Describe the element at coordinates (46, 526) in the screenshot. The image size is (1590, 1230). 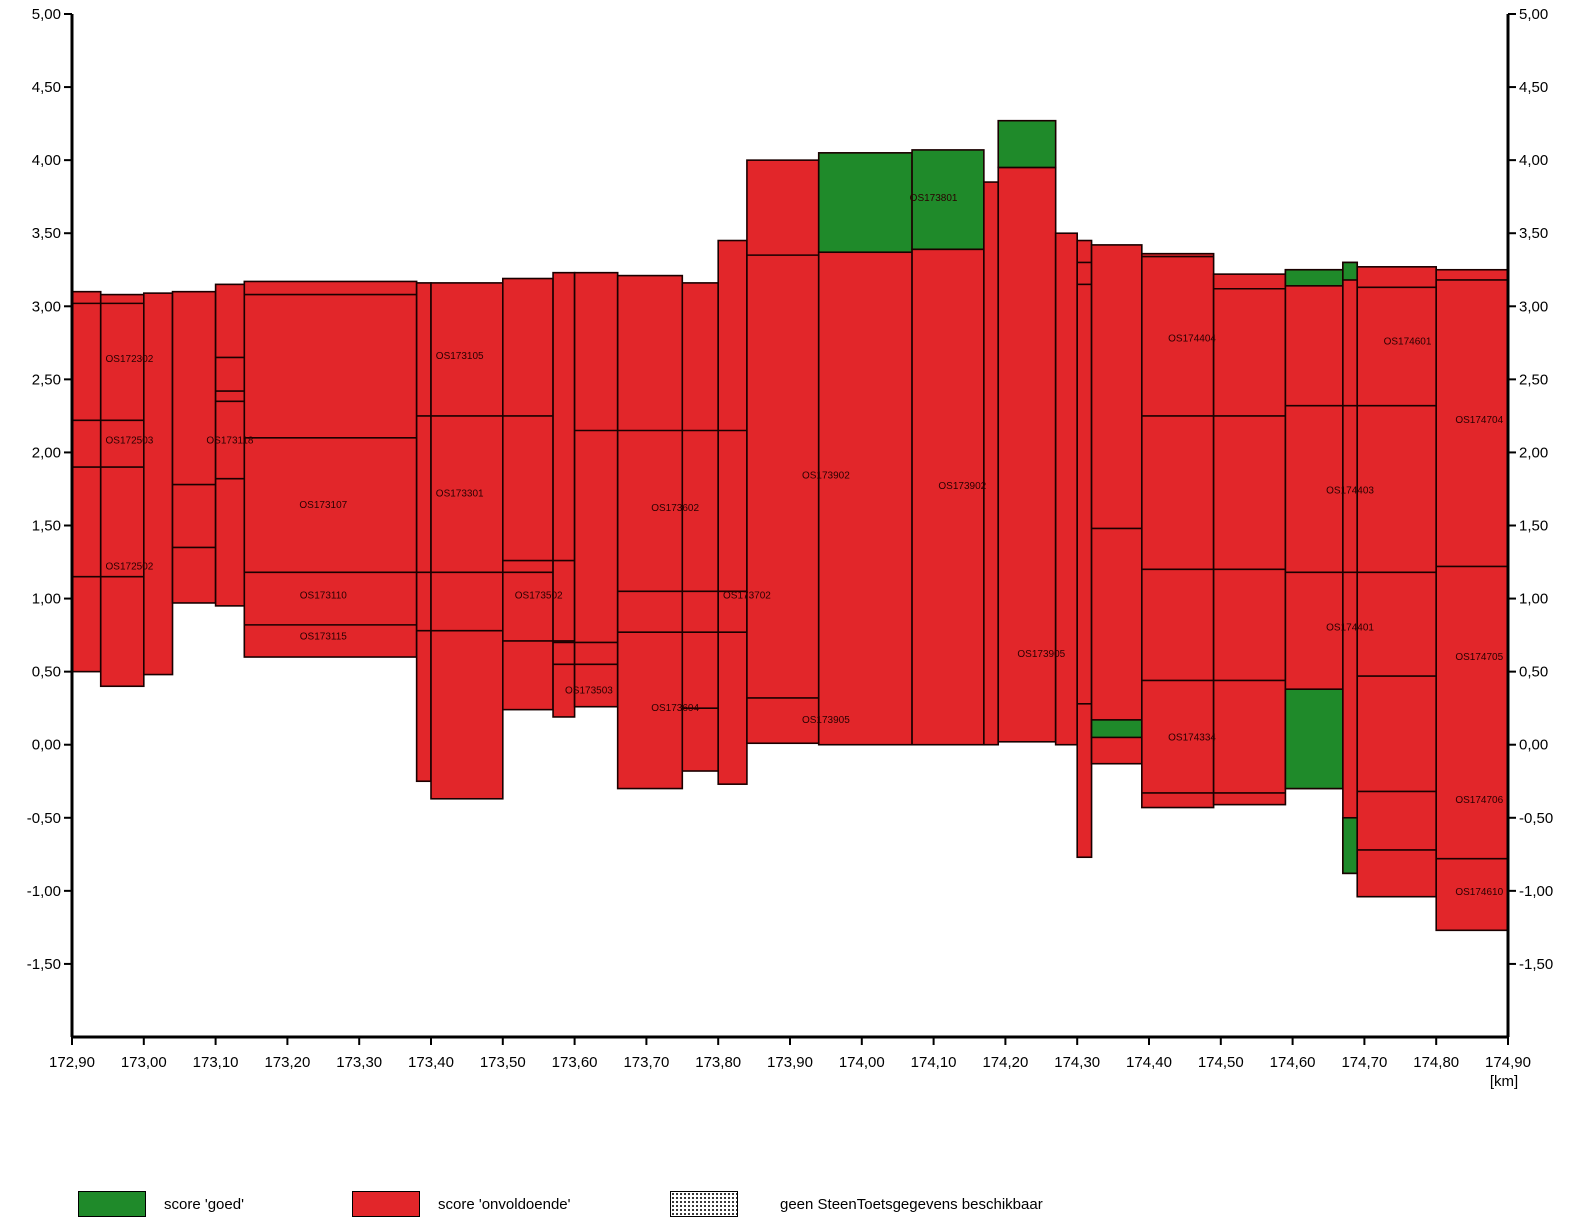
I see `y-tick-label-left: 1,50` at that location.